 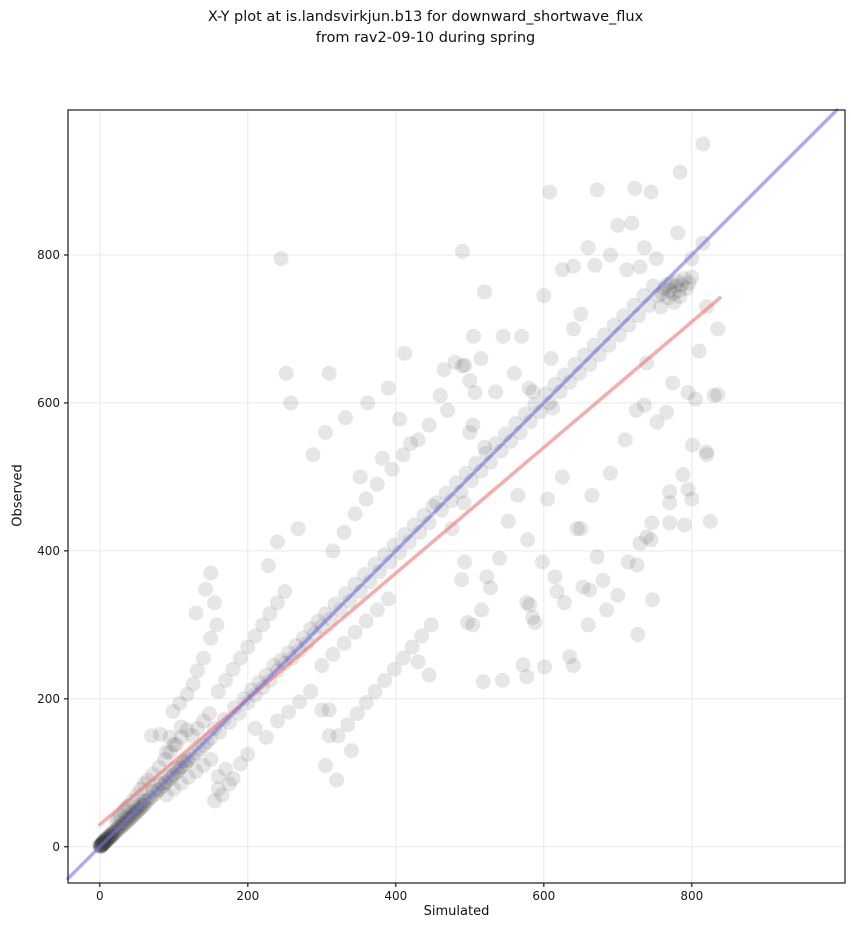 What do you see at coordinates (247, 896) in the screenshot?
I see `x-tick-label: 200` at bounding box center [247, 896].